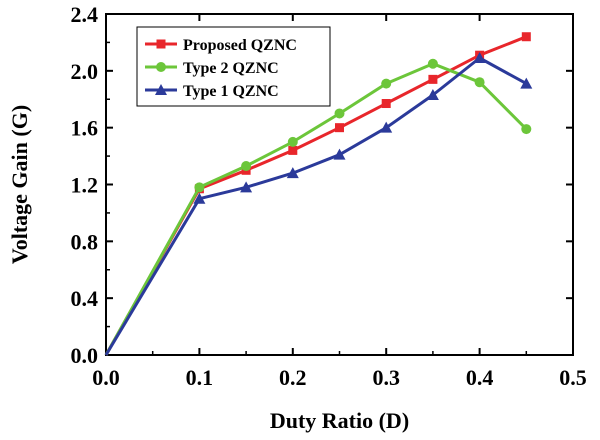 The image size is (600, 440). Describe the element at coordinates (231, 68) in the screenshot. I see `legend-label: Type 2 QZNC` at that location.